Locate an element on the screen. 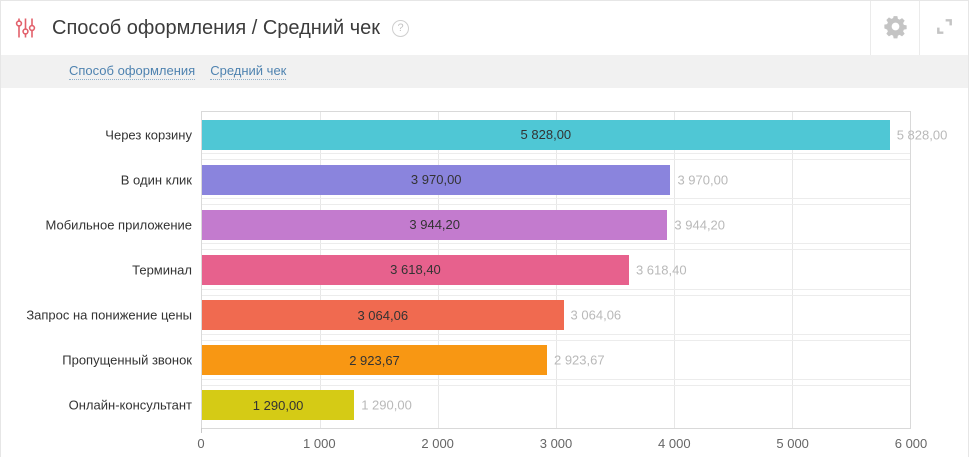 The width and height of the screenshot is (969, 457). settings-button is located at coordinates (894, 28).